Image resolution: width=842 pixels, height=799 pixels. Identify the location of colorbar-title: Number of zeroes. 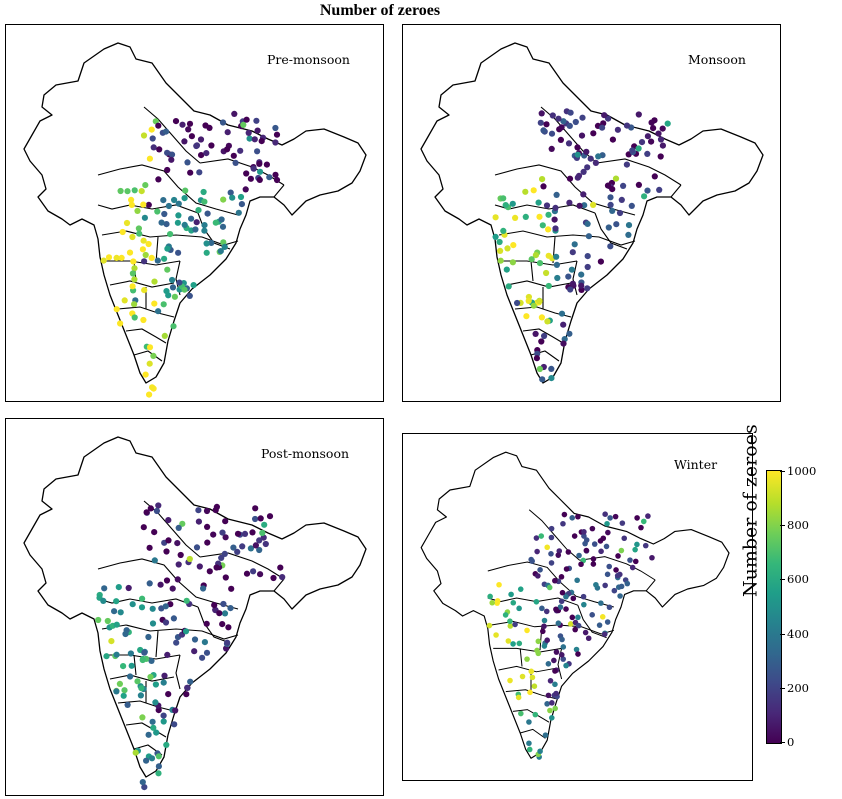
(750, 510).